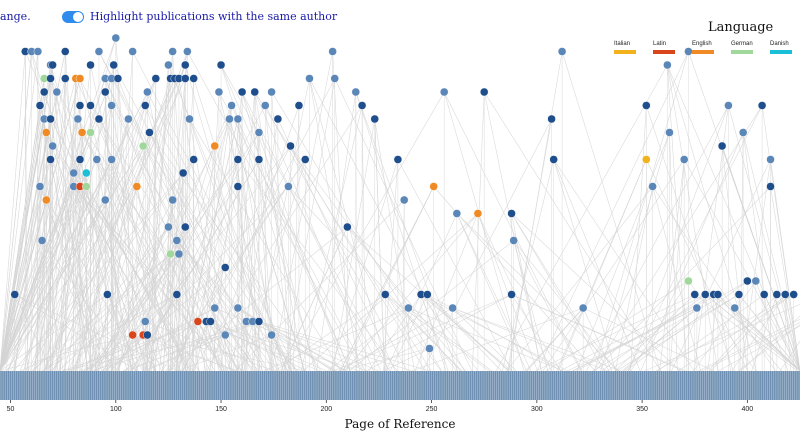  I want to click on highlight-author-toggle, so click(73, 17).